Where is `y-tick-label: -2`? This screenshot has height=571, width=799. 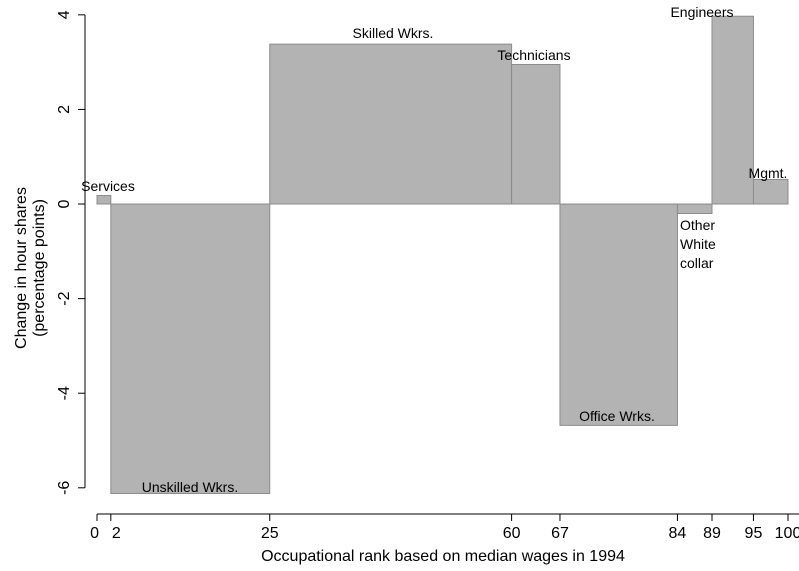
y-tick-label: -2 is located at coordinates (64, 298).